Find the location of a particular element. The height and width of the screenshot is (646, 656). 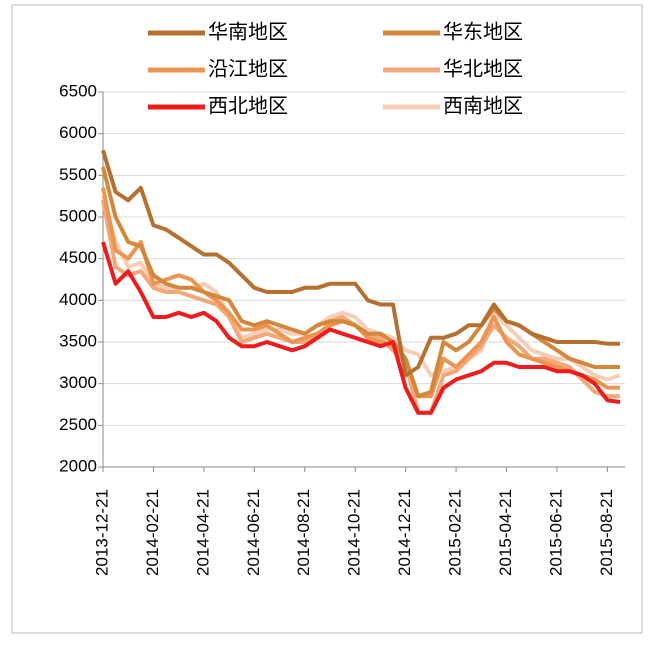

y-tick-label: 6500 is located at coordinates (78, 90).